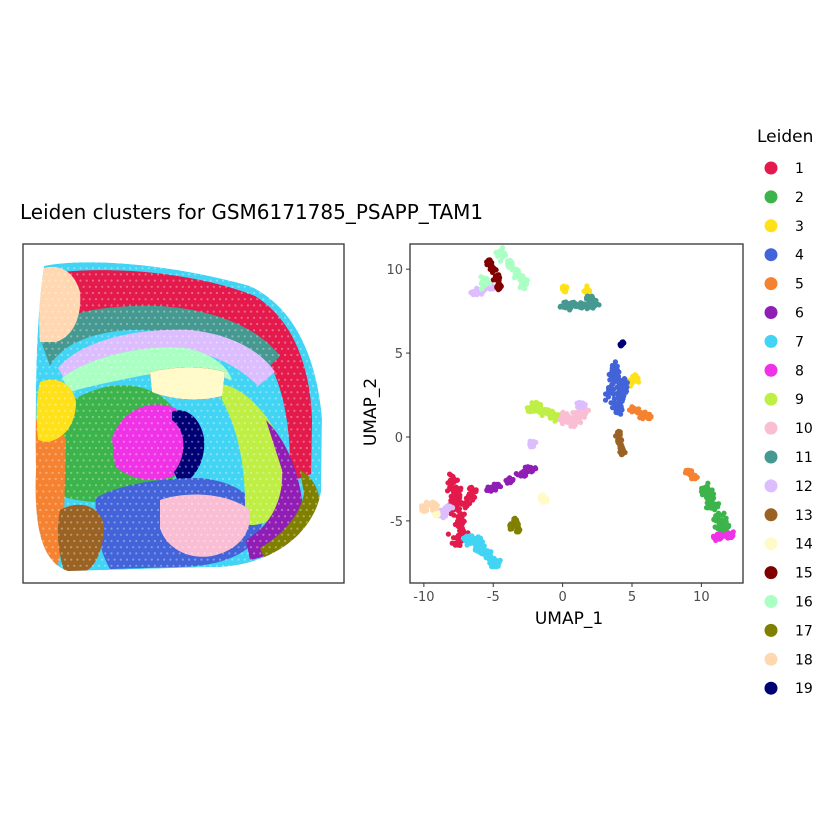 This screenshot has height=840, width=840. I want to click on y-axis-label: UMAP_2, so click(371, 412).